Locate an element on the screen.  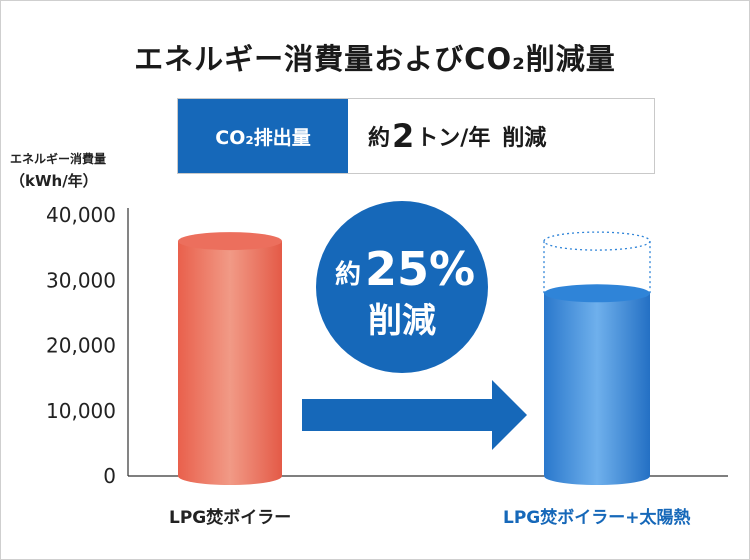
y-tick-label: 10,000 is located at coordinates (81, 411).